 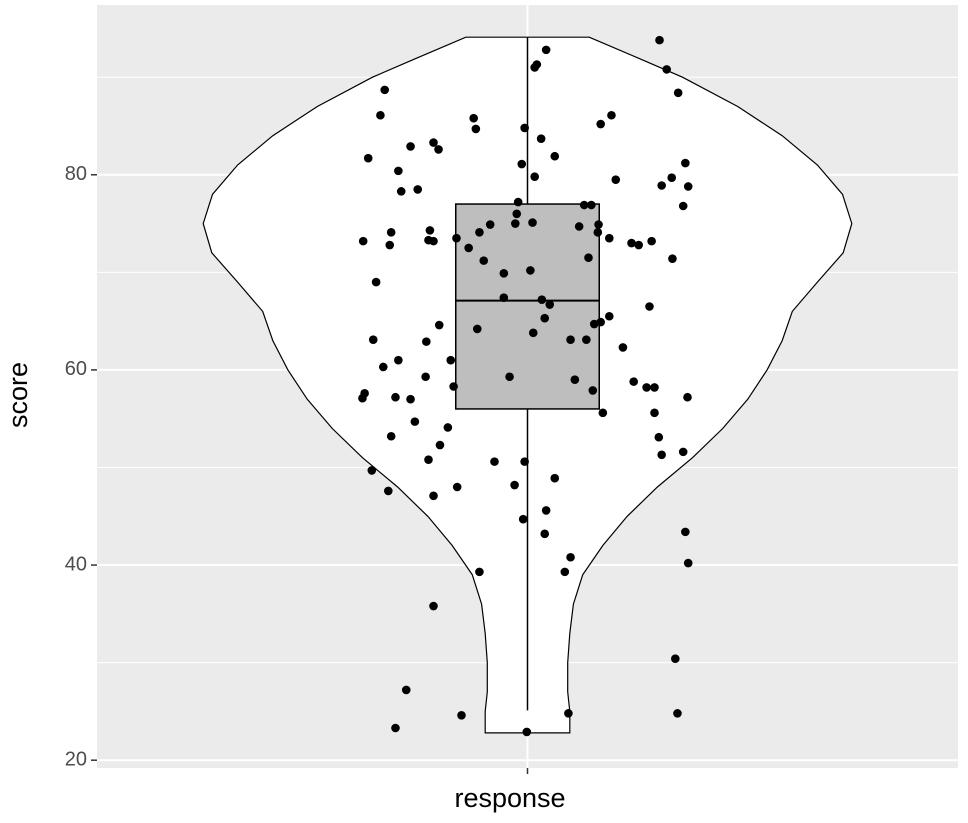 What do you see at coordinates (76, 759) in the screenshot?
I see `y-tick-label: 20` at bounding box center [76, 759].